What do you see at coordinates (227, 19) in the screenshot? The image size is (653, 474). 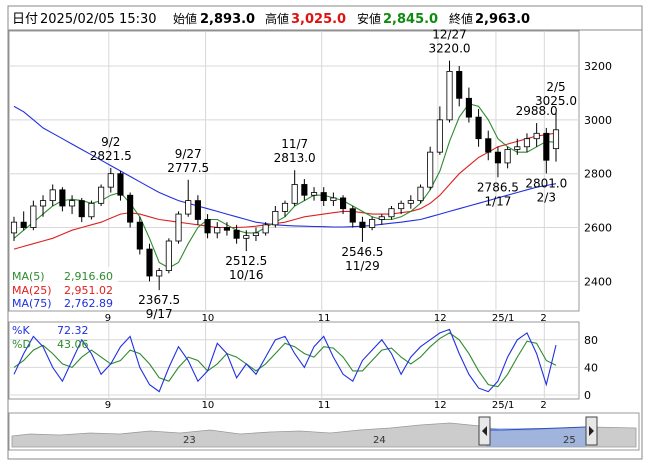 I see `open-value: 2,893.0` at bounding box center [227, 19].